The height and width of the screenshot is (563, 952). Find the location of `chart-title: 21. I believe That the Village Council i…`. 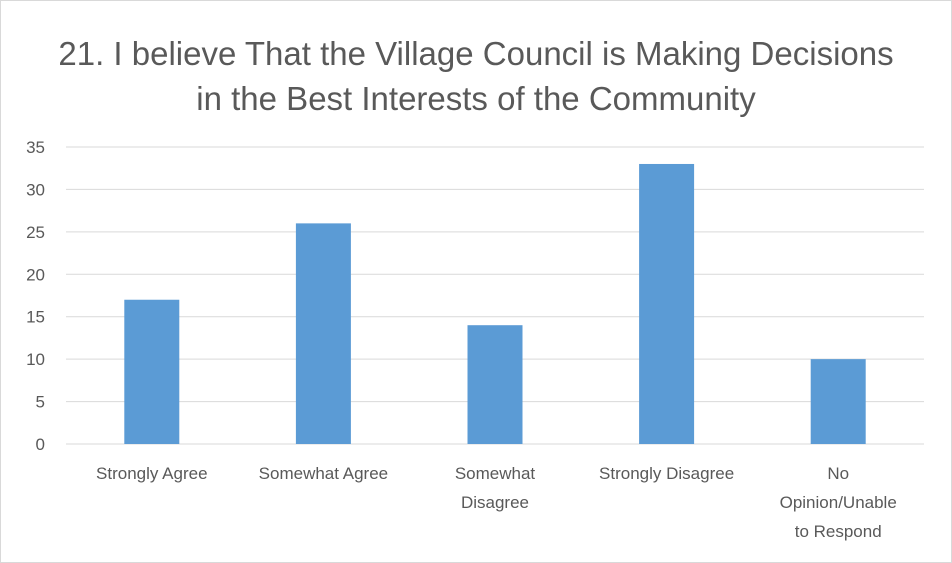

chart-title: 21. I believe That the Village Council i… is located at coordinates (476, 76).